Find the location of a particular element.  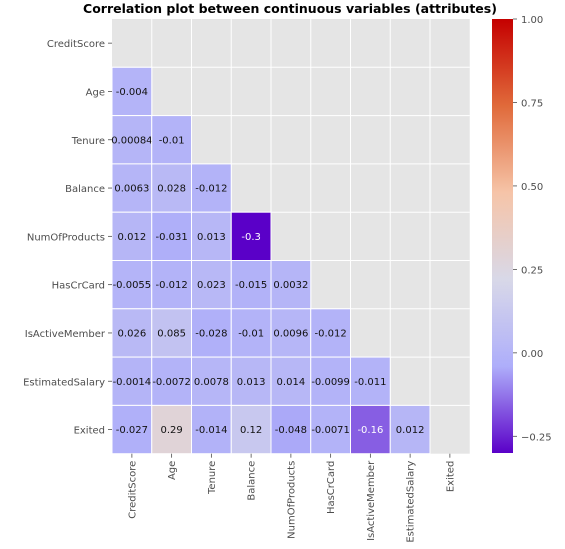

y-tick-label: EstimatedSalary is located at coordinates (64, 382).